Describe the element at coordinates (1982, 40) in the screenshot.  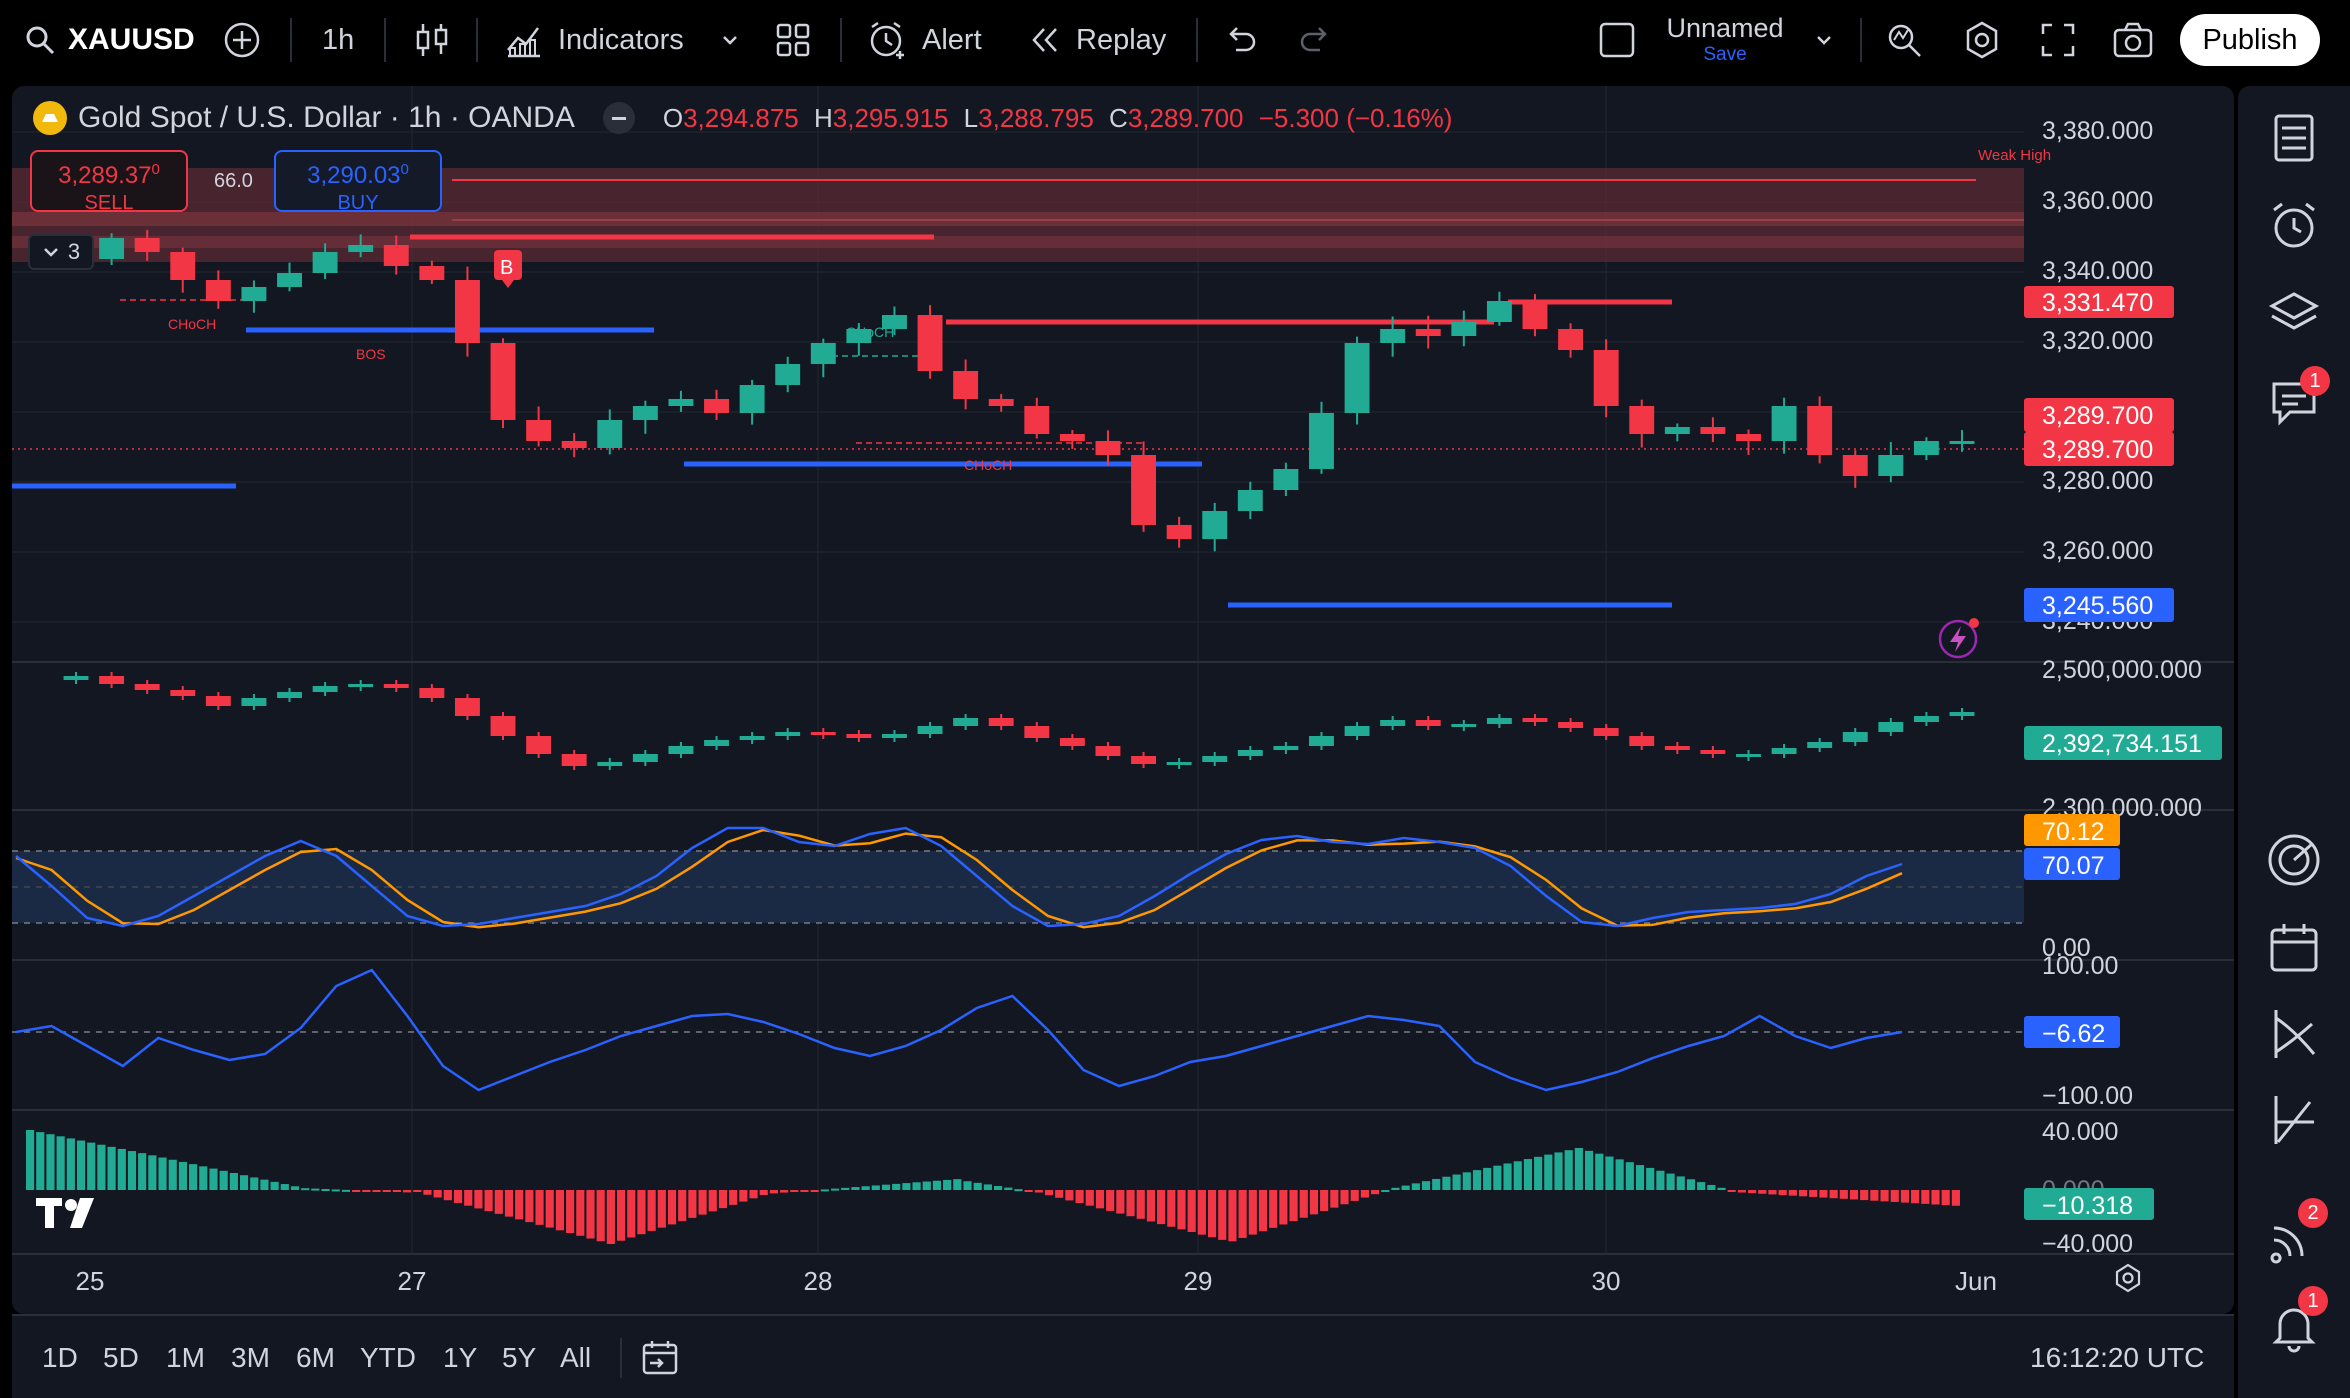
I see `settings-button` at that location.